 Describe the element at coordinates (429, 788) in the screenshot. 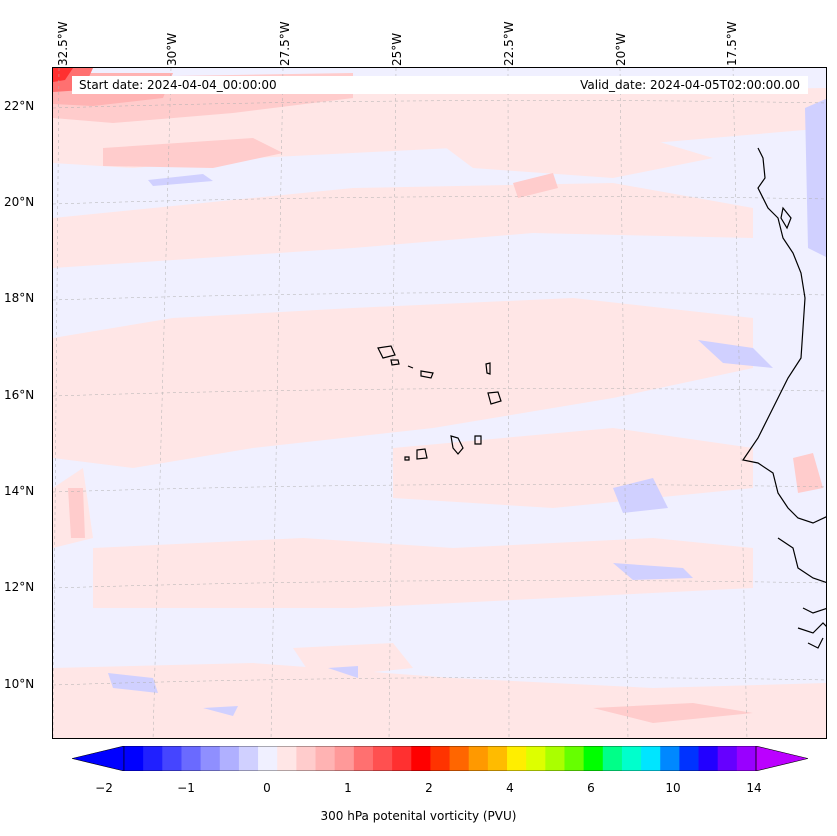

I see `colorbar-tick-label: 2` at that location.